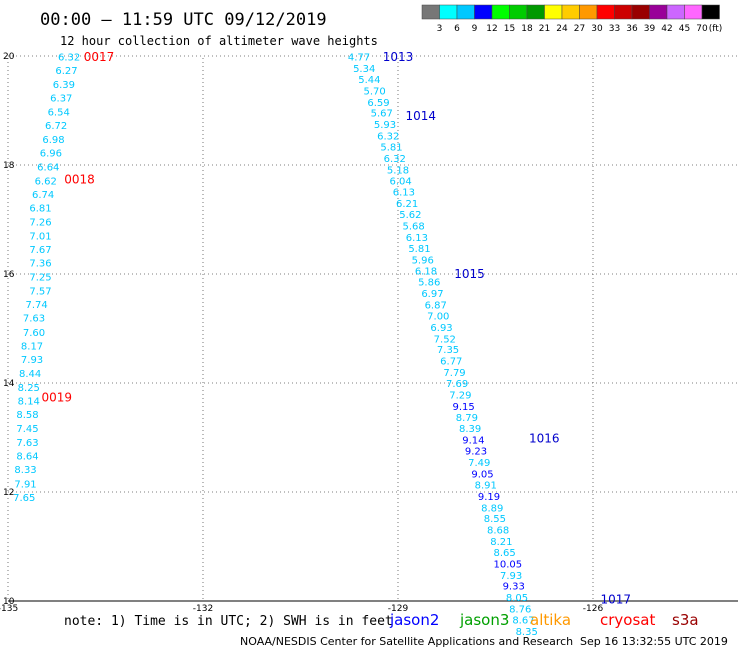  I want to click on wave-height-value: 8.05, so click(517, 598).